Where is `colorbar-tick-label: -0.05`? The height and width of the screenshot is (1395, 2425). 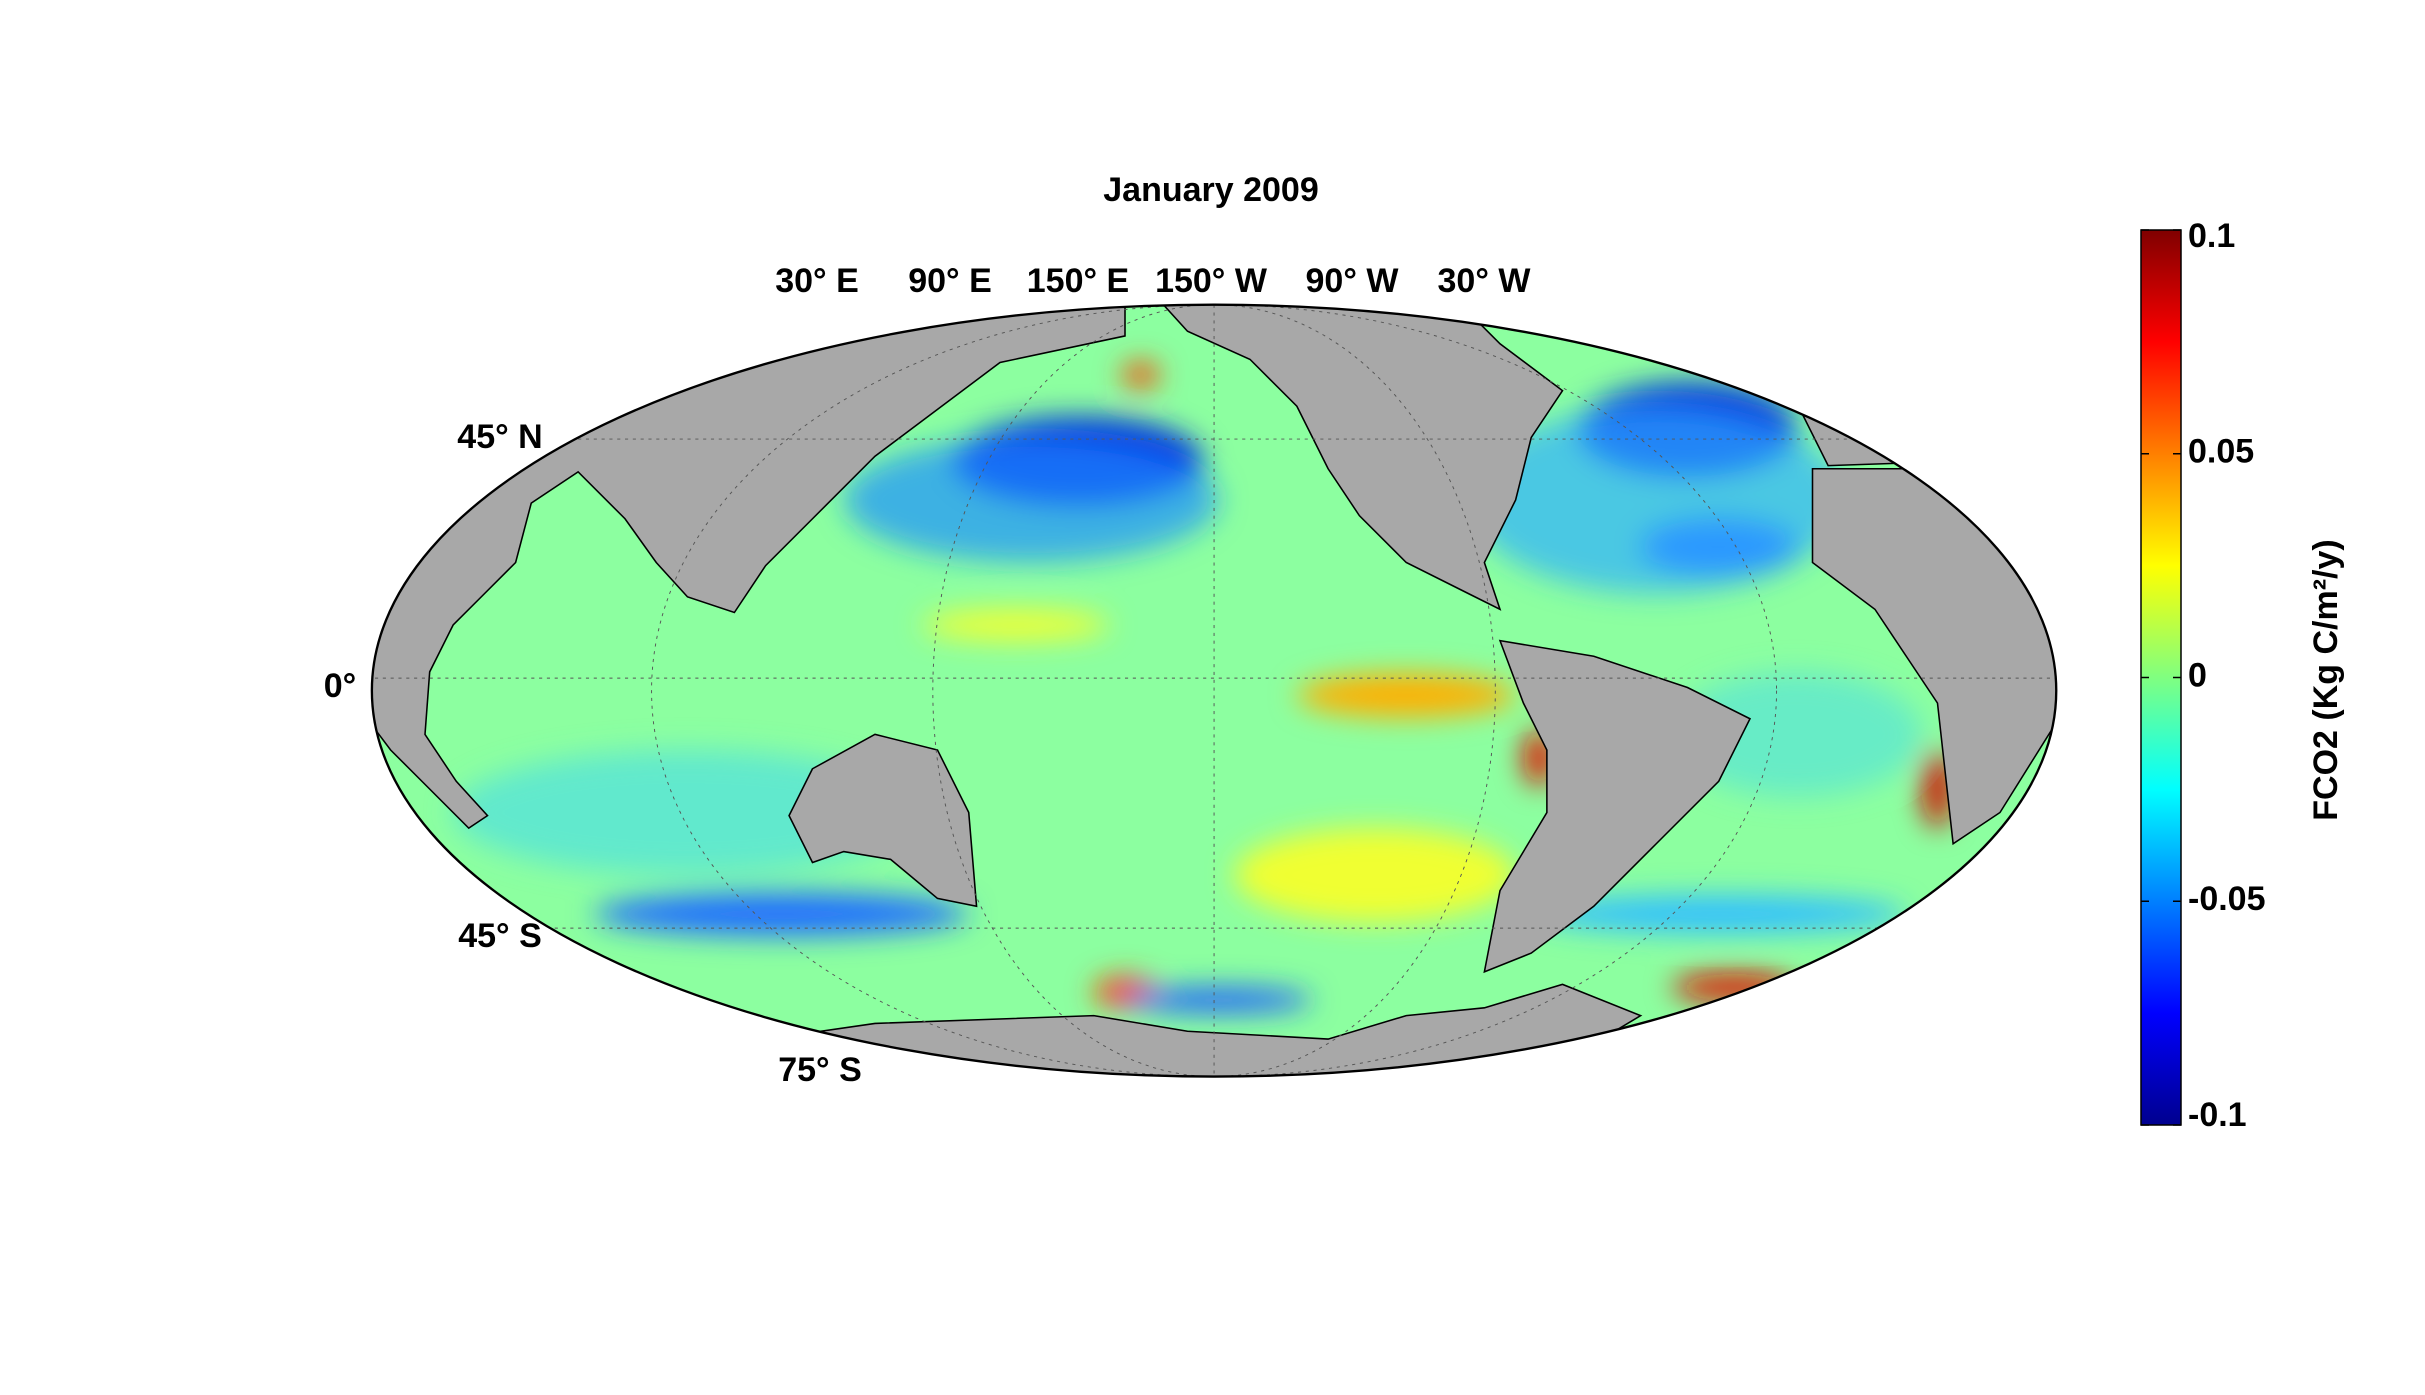
colorbar-tick-label: -0.05 is located at coordinates (2227, 899).